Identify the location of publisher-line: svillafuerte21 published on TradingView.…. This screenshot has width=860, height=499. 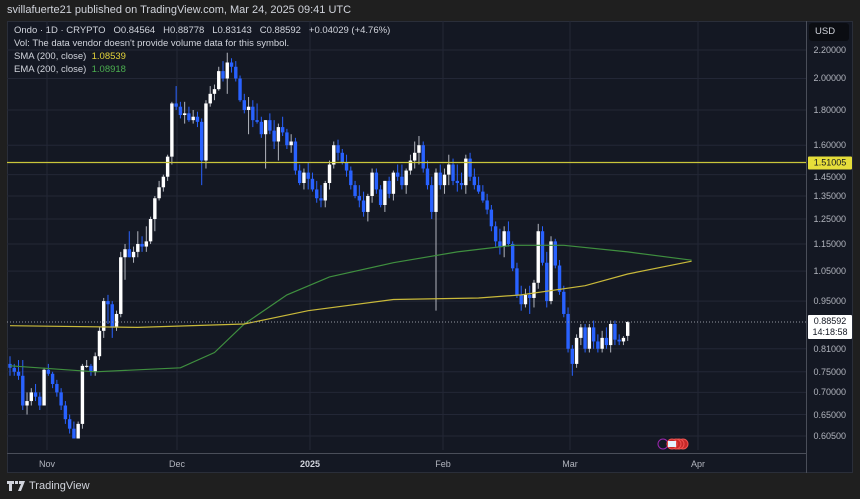
(179, 10).